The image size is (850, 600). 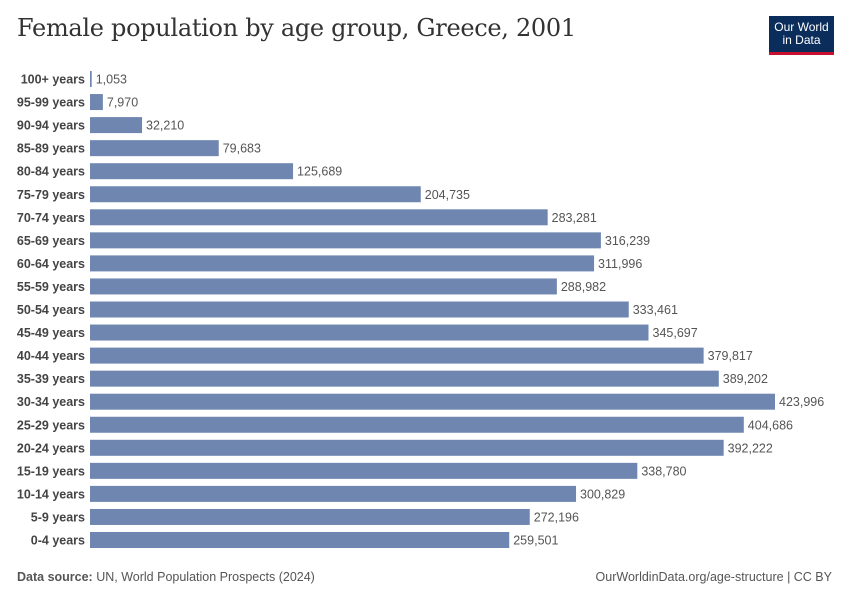 I want to click on value-label: 392,222, so click(x=750, y=448).